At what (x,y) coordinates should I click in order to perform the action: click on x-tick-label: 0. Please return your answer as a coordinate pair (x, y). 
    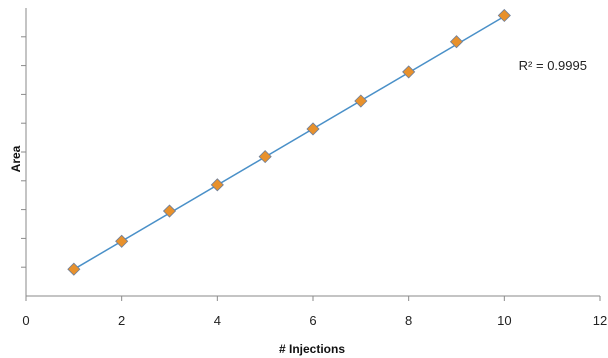
    Looking at the image, I should click on (25, 320).